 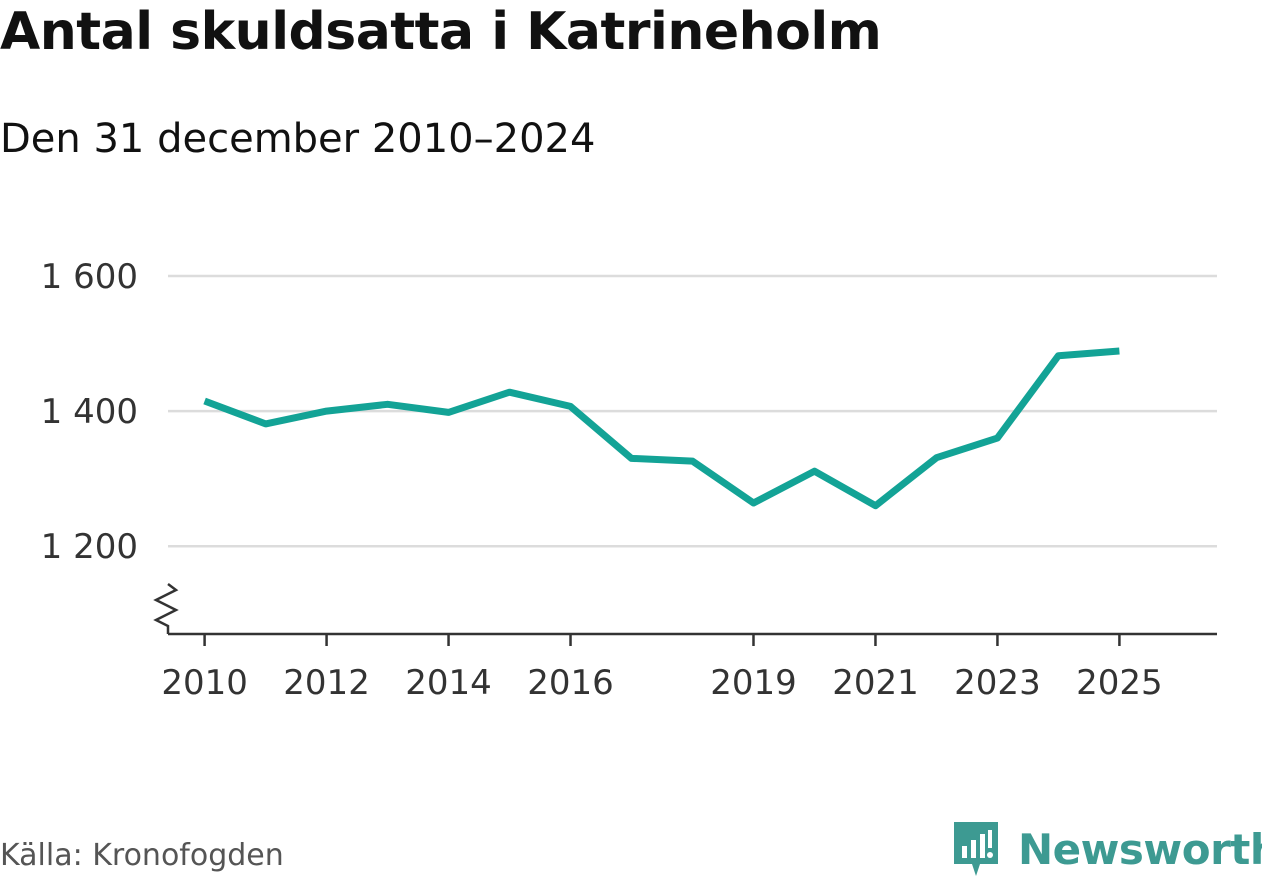 I want to click on series-lines, so click(x=661, y=428).